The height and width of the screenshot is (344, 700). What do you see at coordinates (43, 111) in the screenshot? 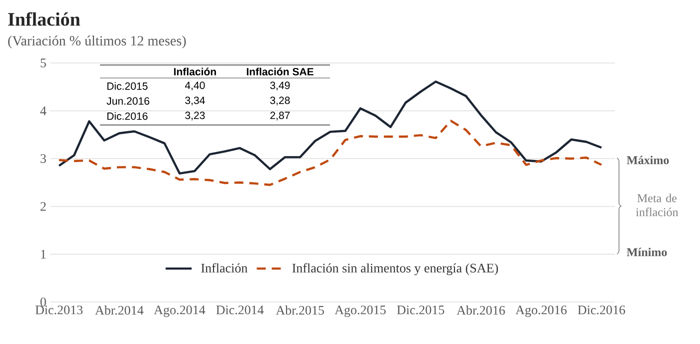
I see `y-tick-label: 4` at bounding box center [43, 111].